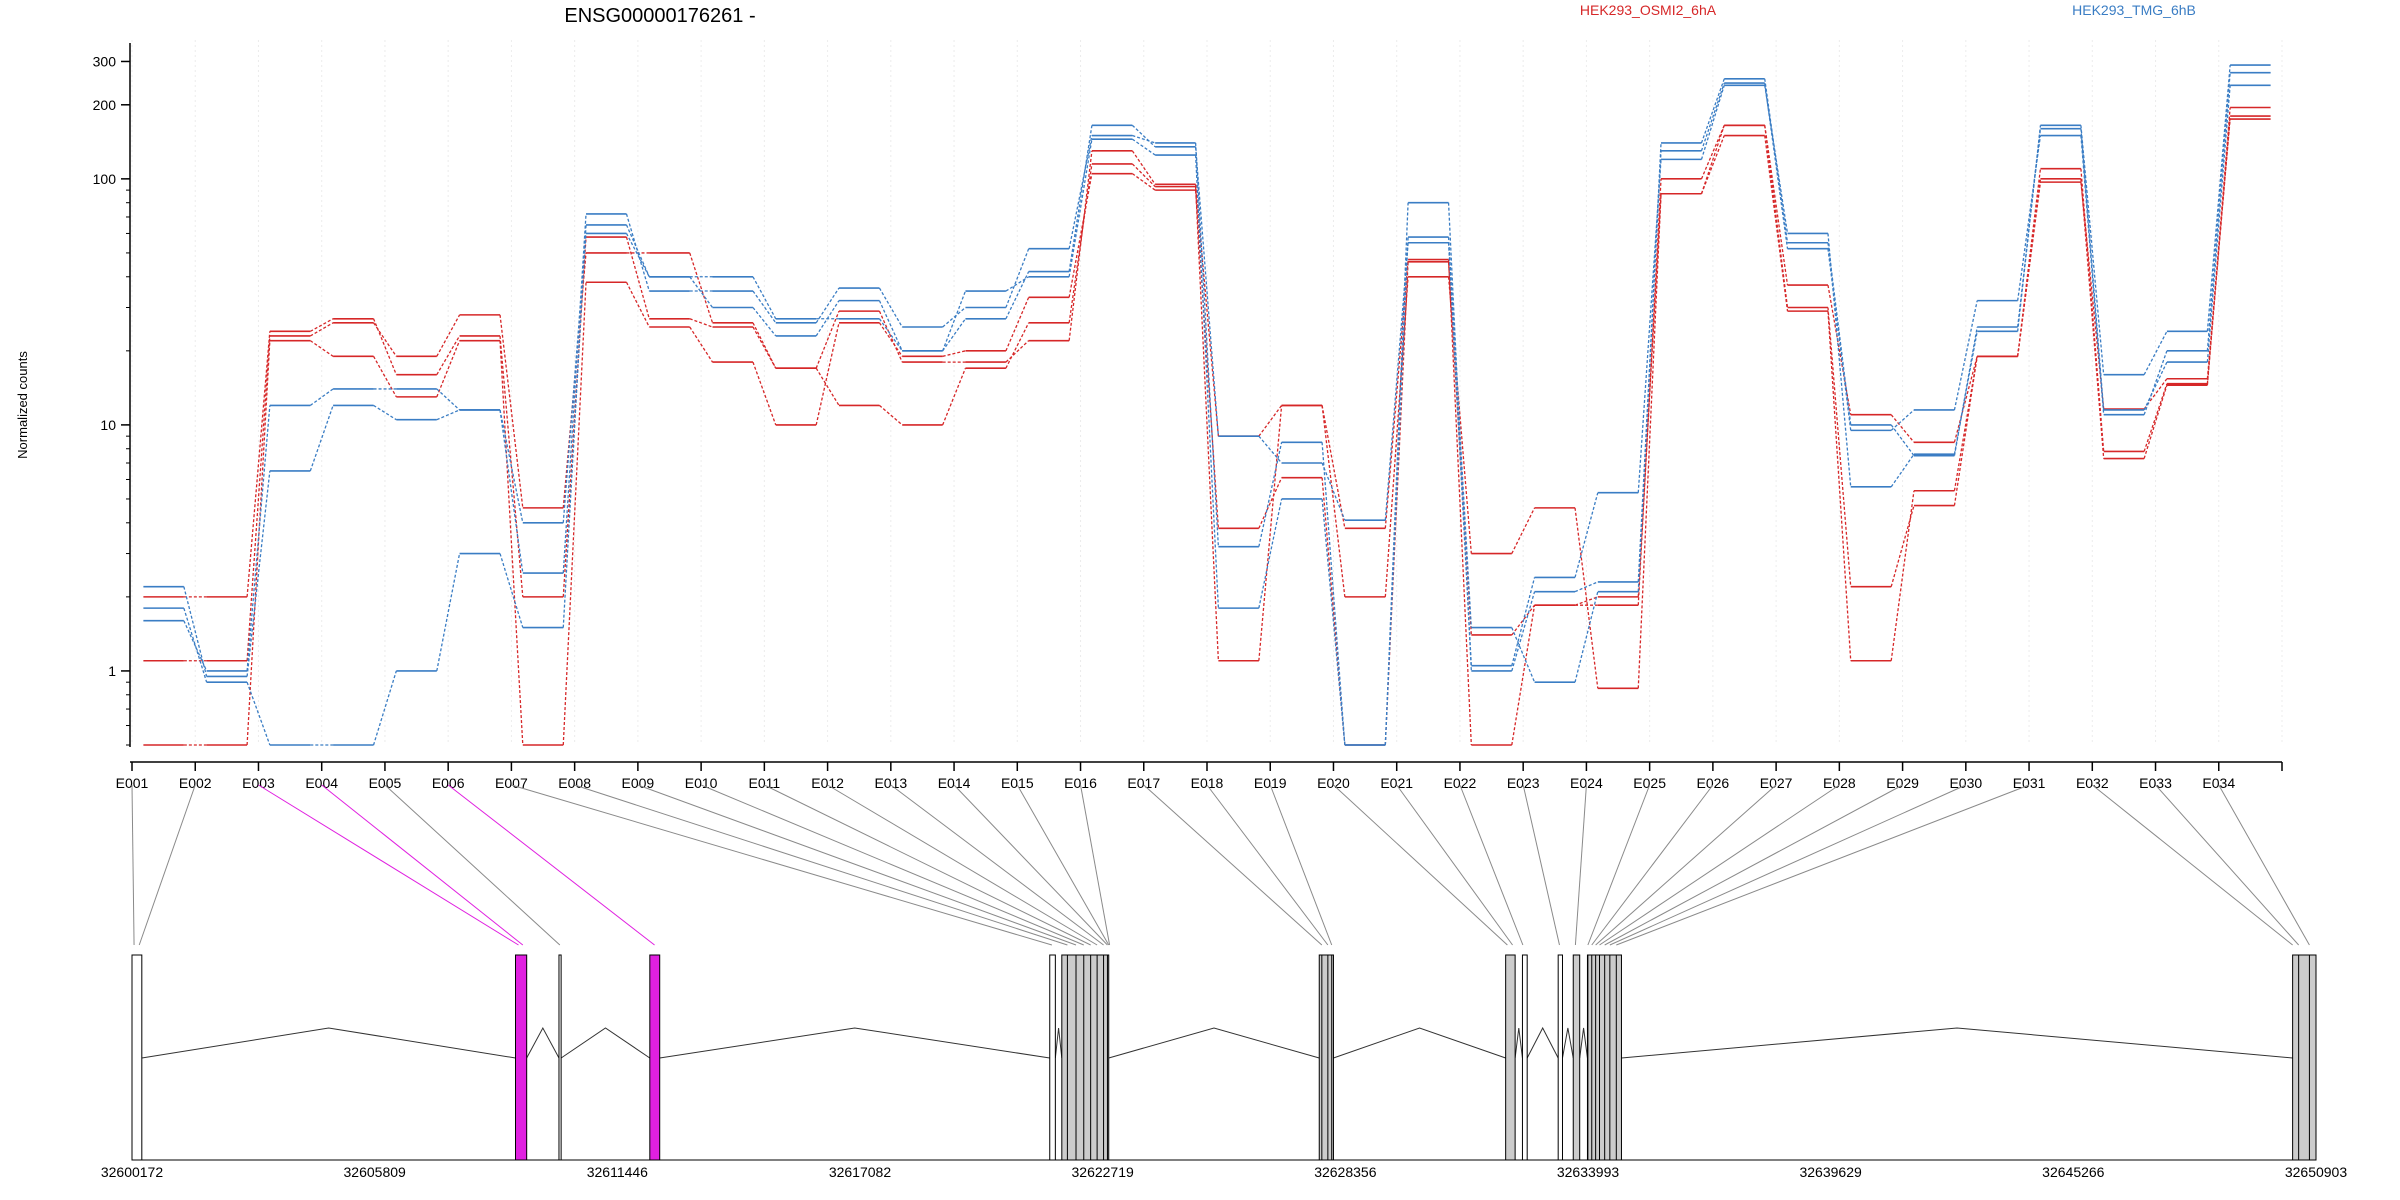 The image size is (2400, 1200). I want to click on connector-e017, so click(1233, 865).